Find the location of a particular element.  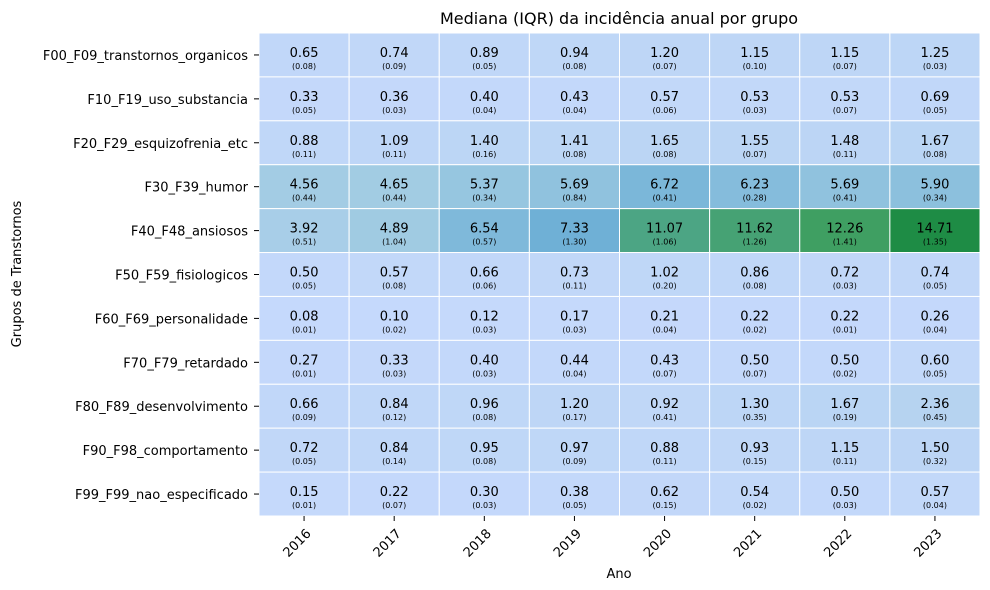

y-axis-label: Grupos de Transtornos is located at coordinates (17, 273).